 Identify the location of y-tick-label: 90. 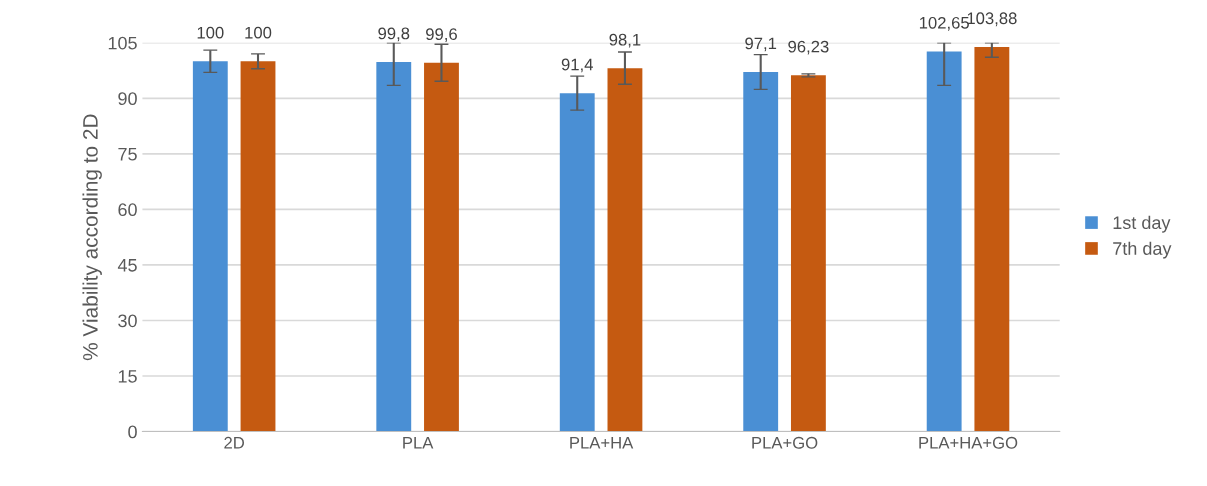
(127, 99).